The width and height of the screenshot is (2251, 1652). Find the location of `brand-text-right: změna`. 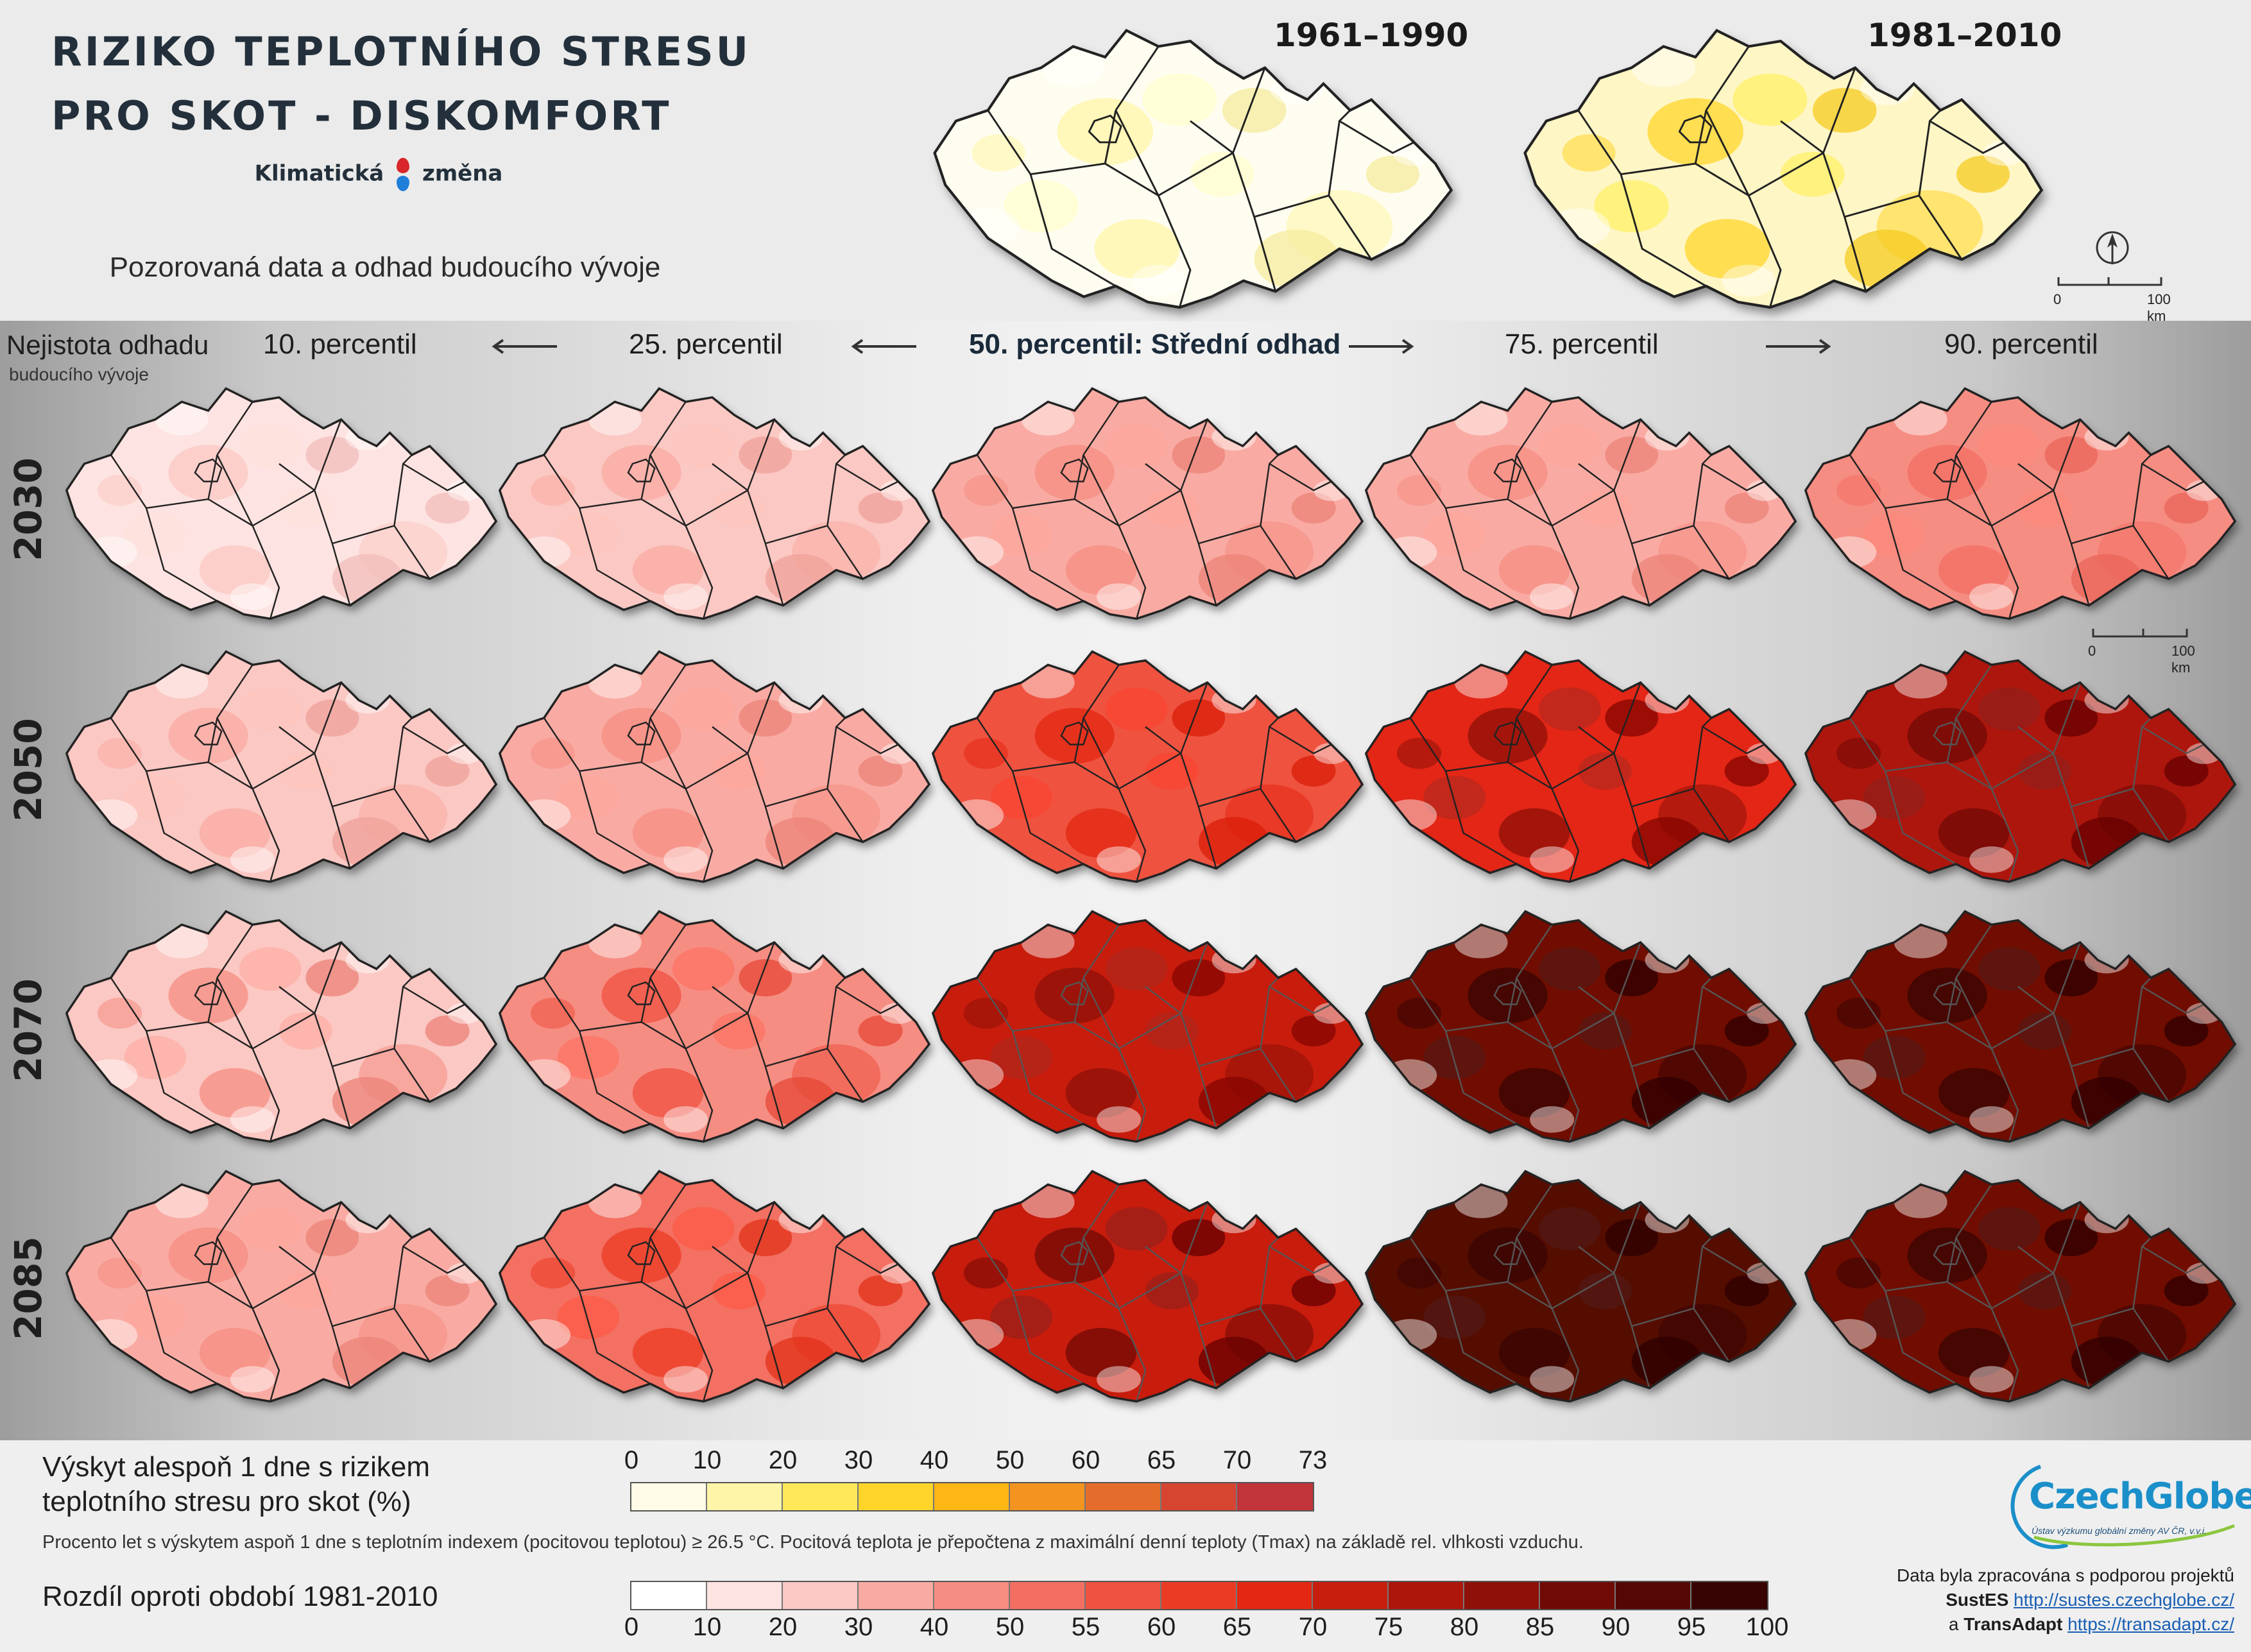

brand-text-right: změna is located at coordinates (462, 173).